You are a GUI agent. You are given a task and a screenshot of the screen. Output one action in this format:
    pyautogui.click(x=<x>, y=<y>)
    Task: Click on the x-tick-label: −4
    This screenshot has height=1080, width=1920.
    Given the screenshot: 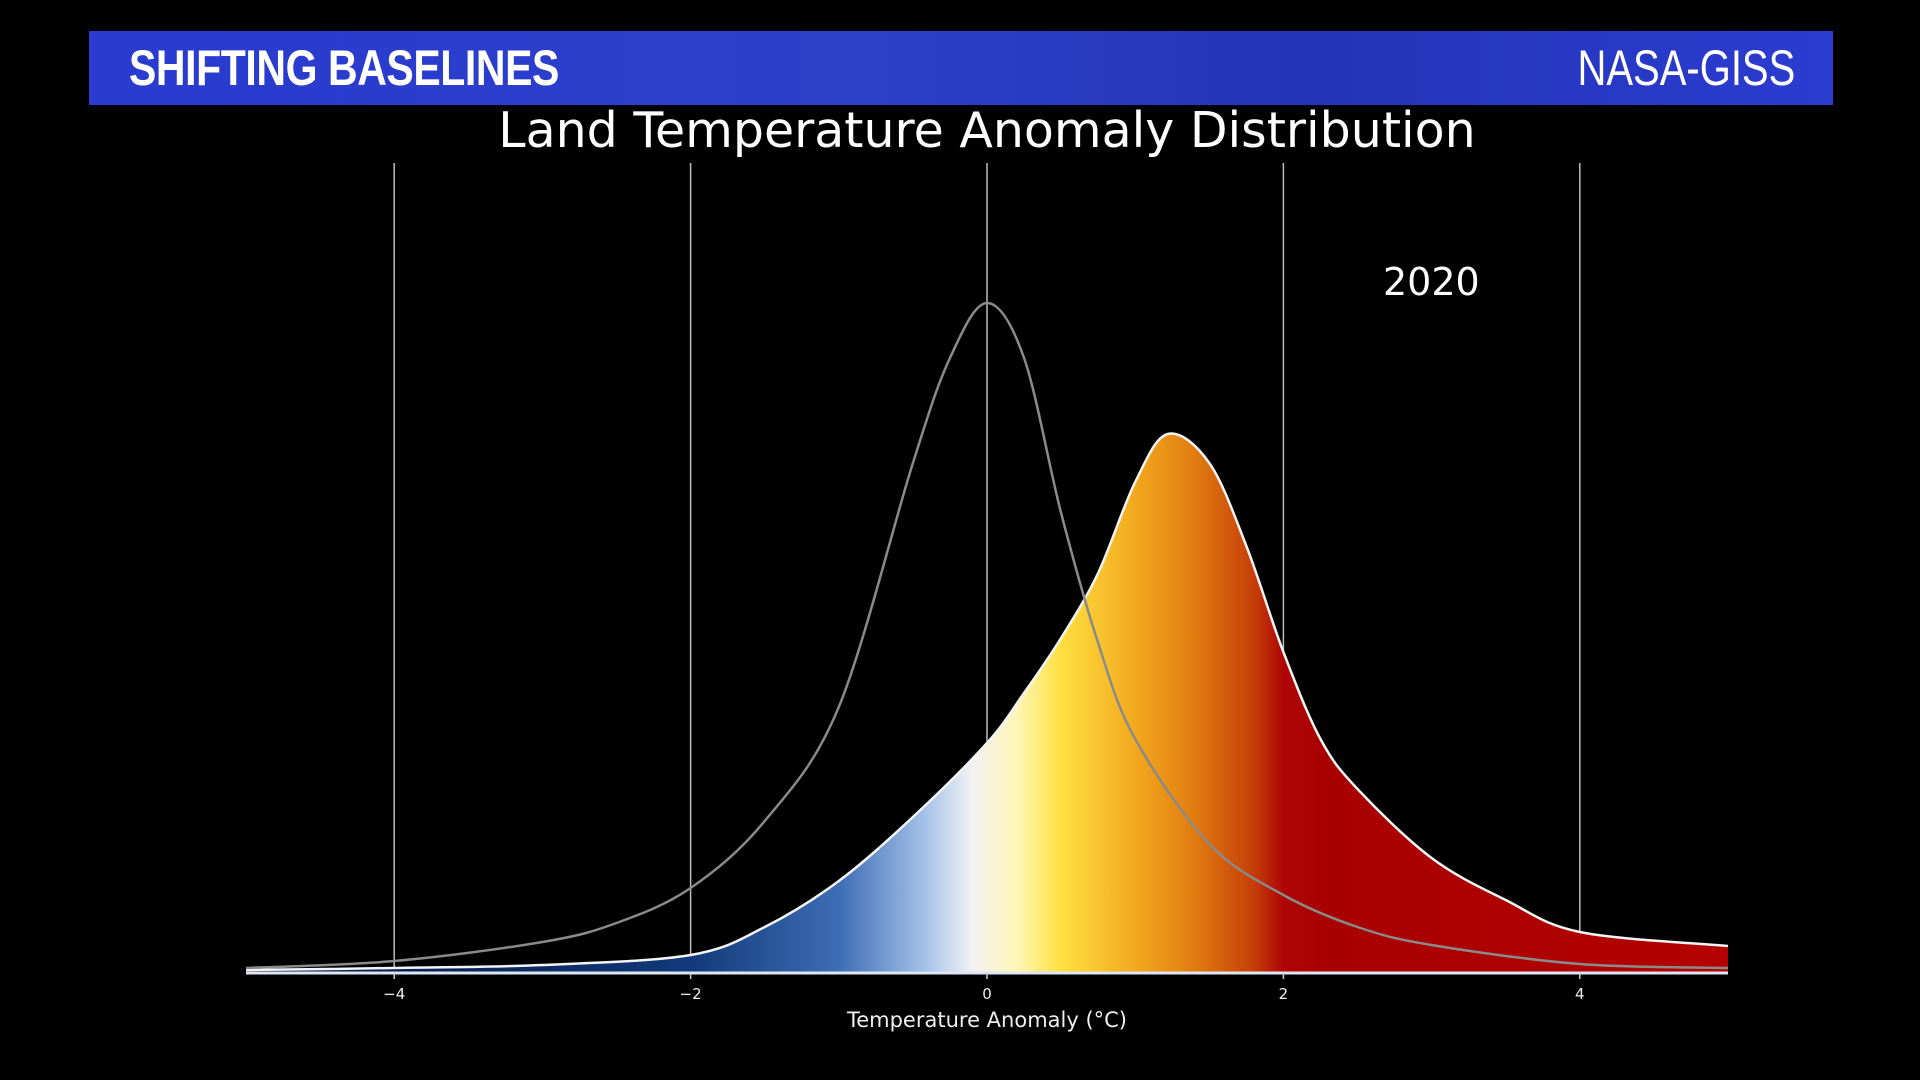 What is the action you would take?
    pyautogui.click(x=394, y=994)
    